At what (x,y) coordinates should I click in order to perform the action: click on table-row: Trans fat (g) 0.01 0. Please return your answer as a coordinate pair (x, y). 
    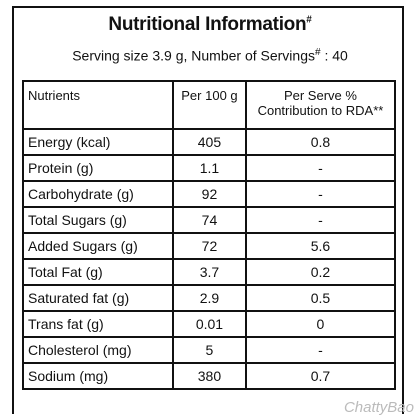
    Looking at the image, I should click on (209, 324).